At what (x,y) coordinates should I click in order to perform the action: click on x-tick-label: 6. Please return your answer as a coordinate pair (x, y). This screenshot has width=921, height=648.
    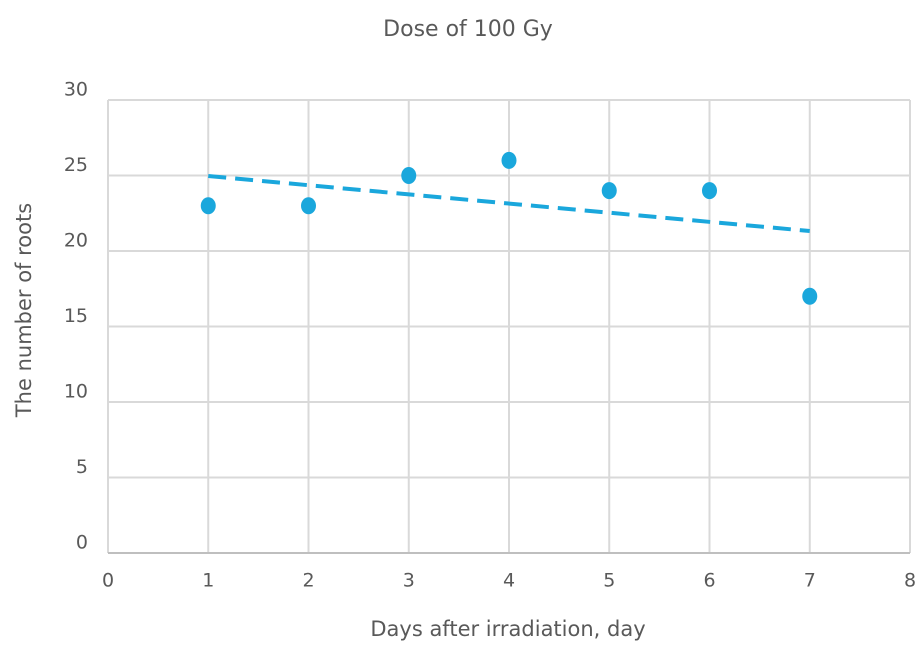
    Looking at the image, I should click on (709, 581).